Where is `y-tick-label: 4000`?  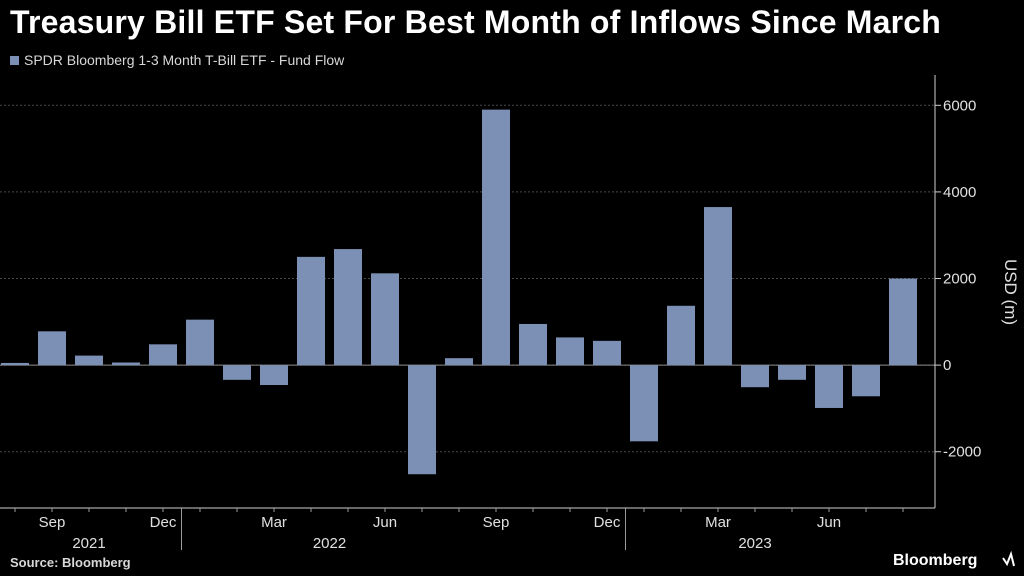
y-tick-label: 4000 is located at coordinates (959, 192).